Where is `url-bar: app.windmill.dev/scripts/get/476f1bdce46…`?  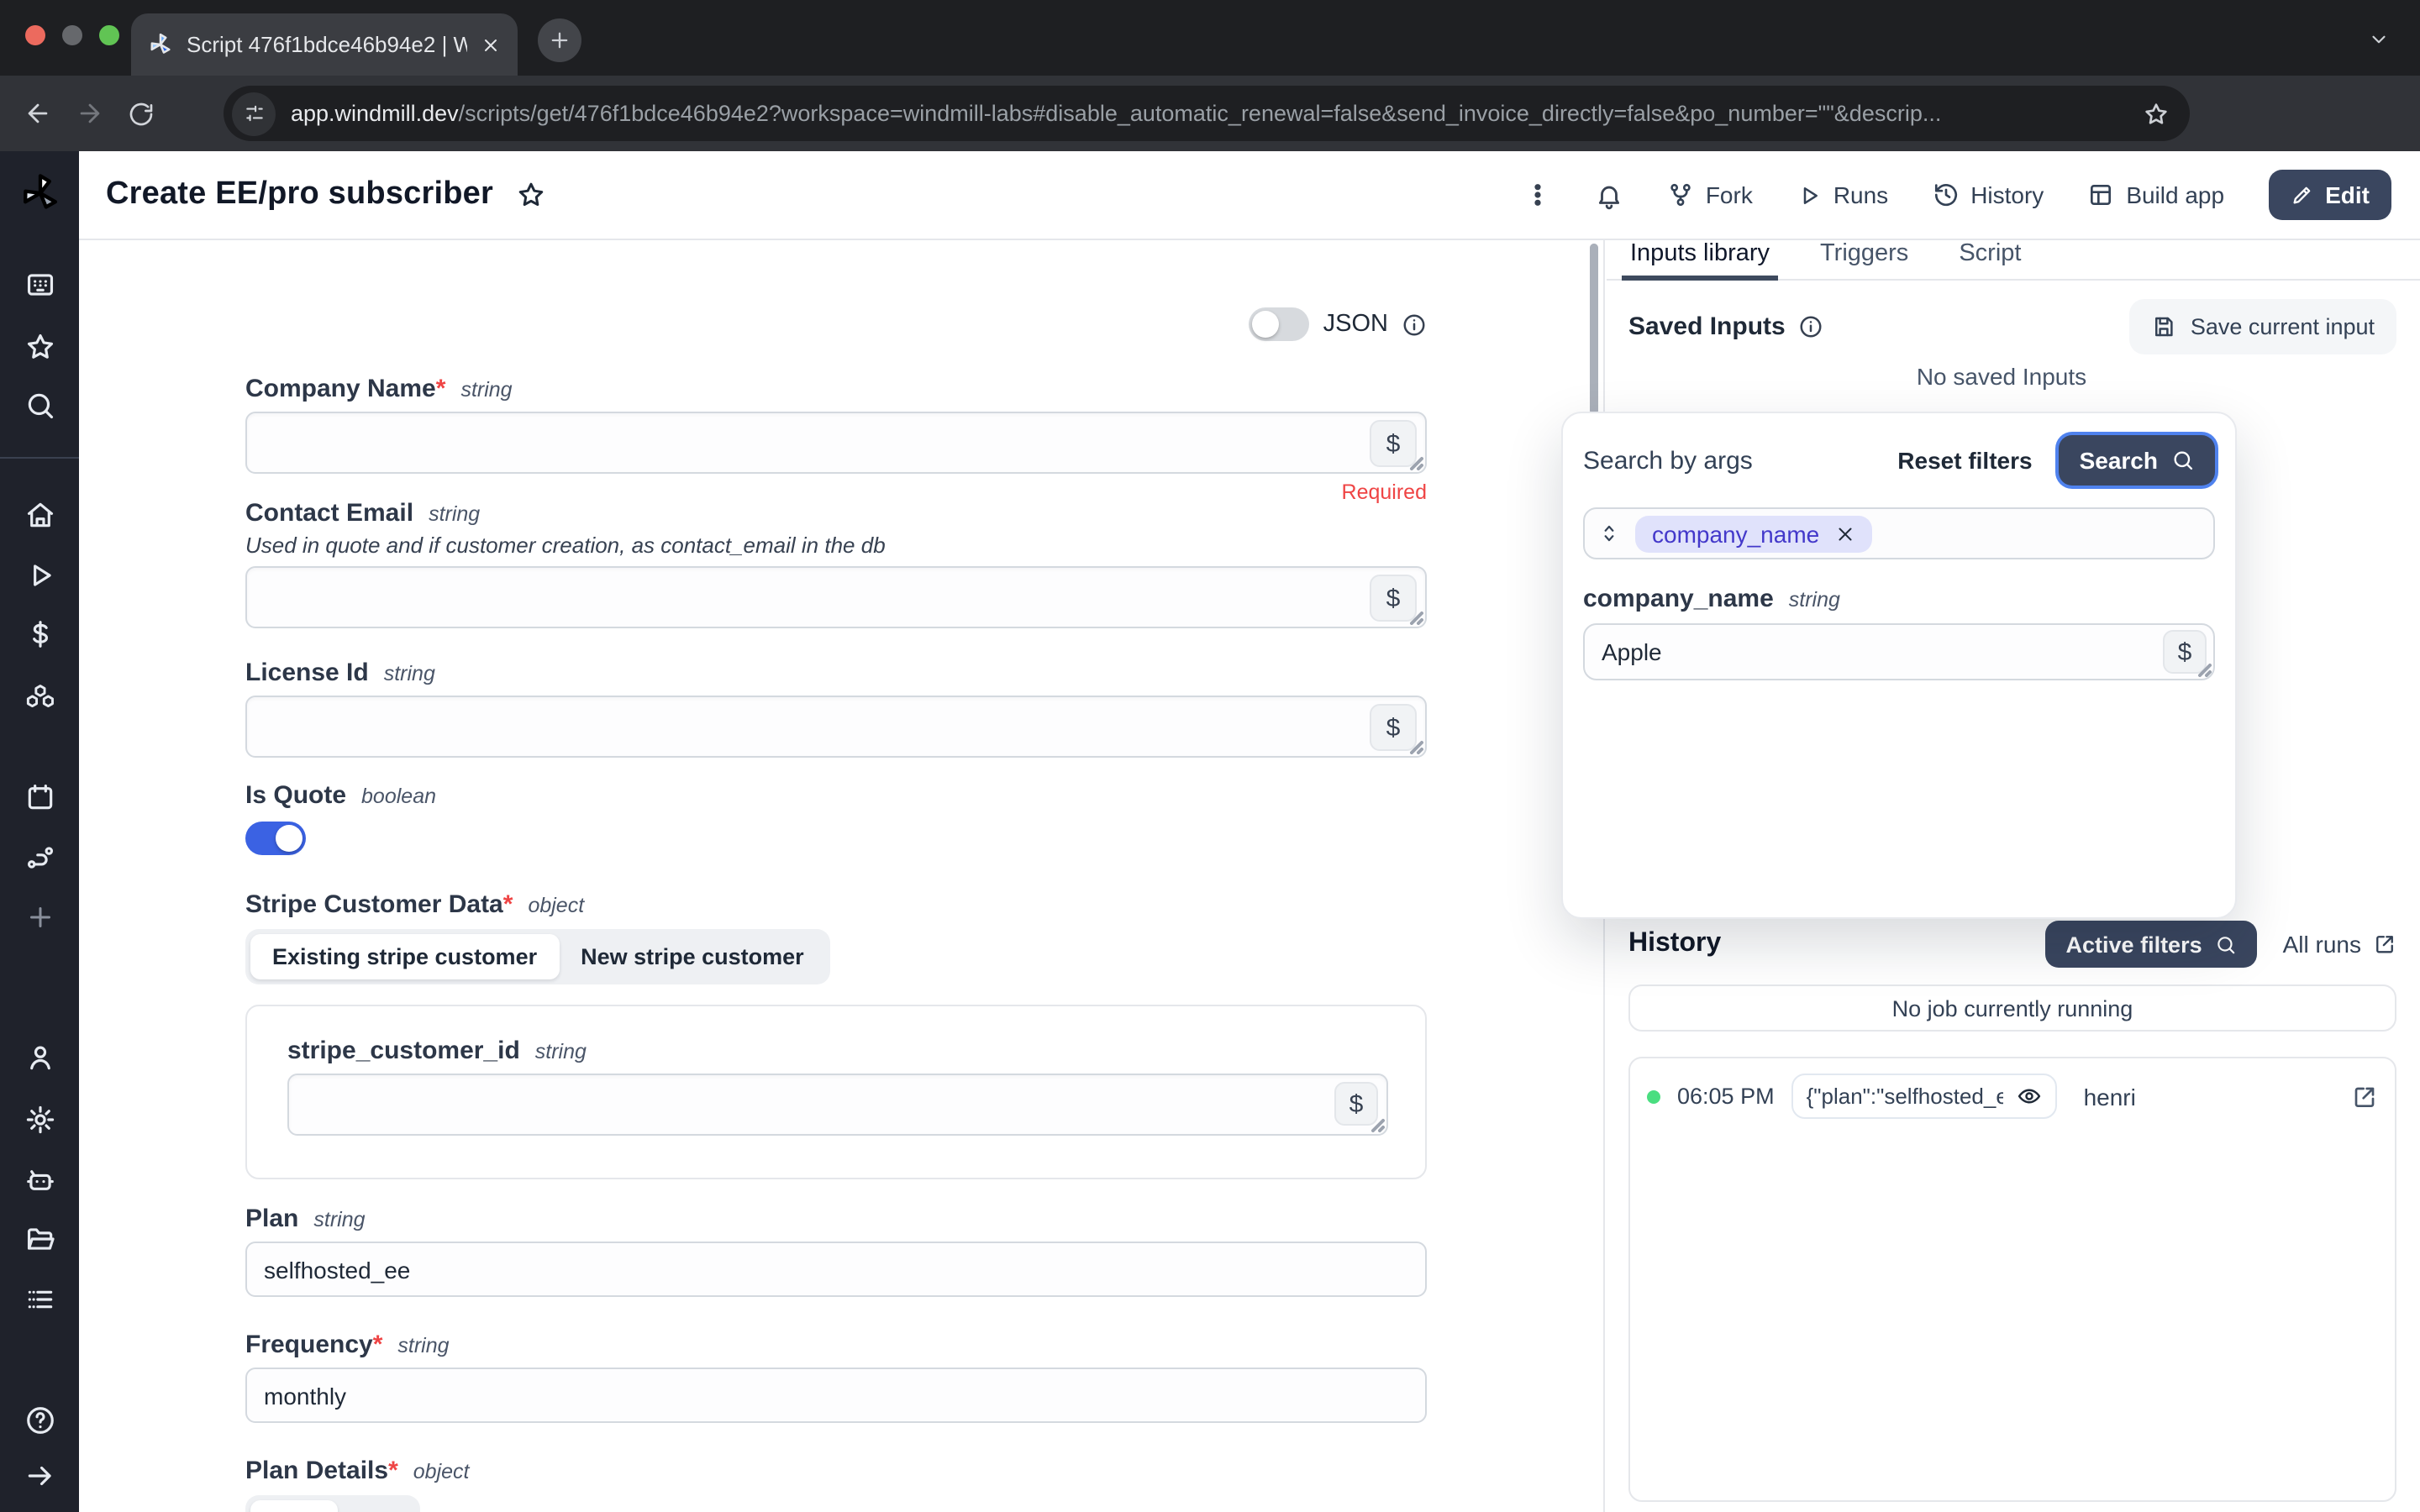
url-bar: app.windmill.dev/scripts/get/476f1bdce46… is located at coordinates (1207, 113).